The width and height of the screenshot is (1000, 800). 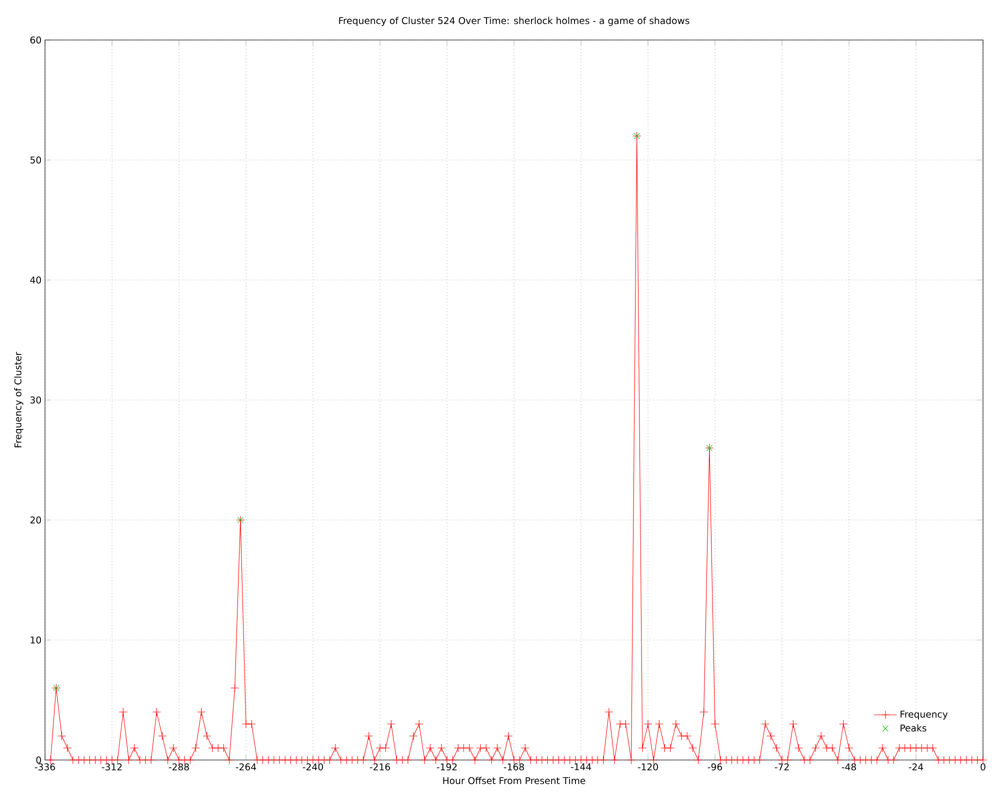 I want to click on x-tick-label: -264, so click(x=246, y=766).